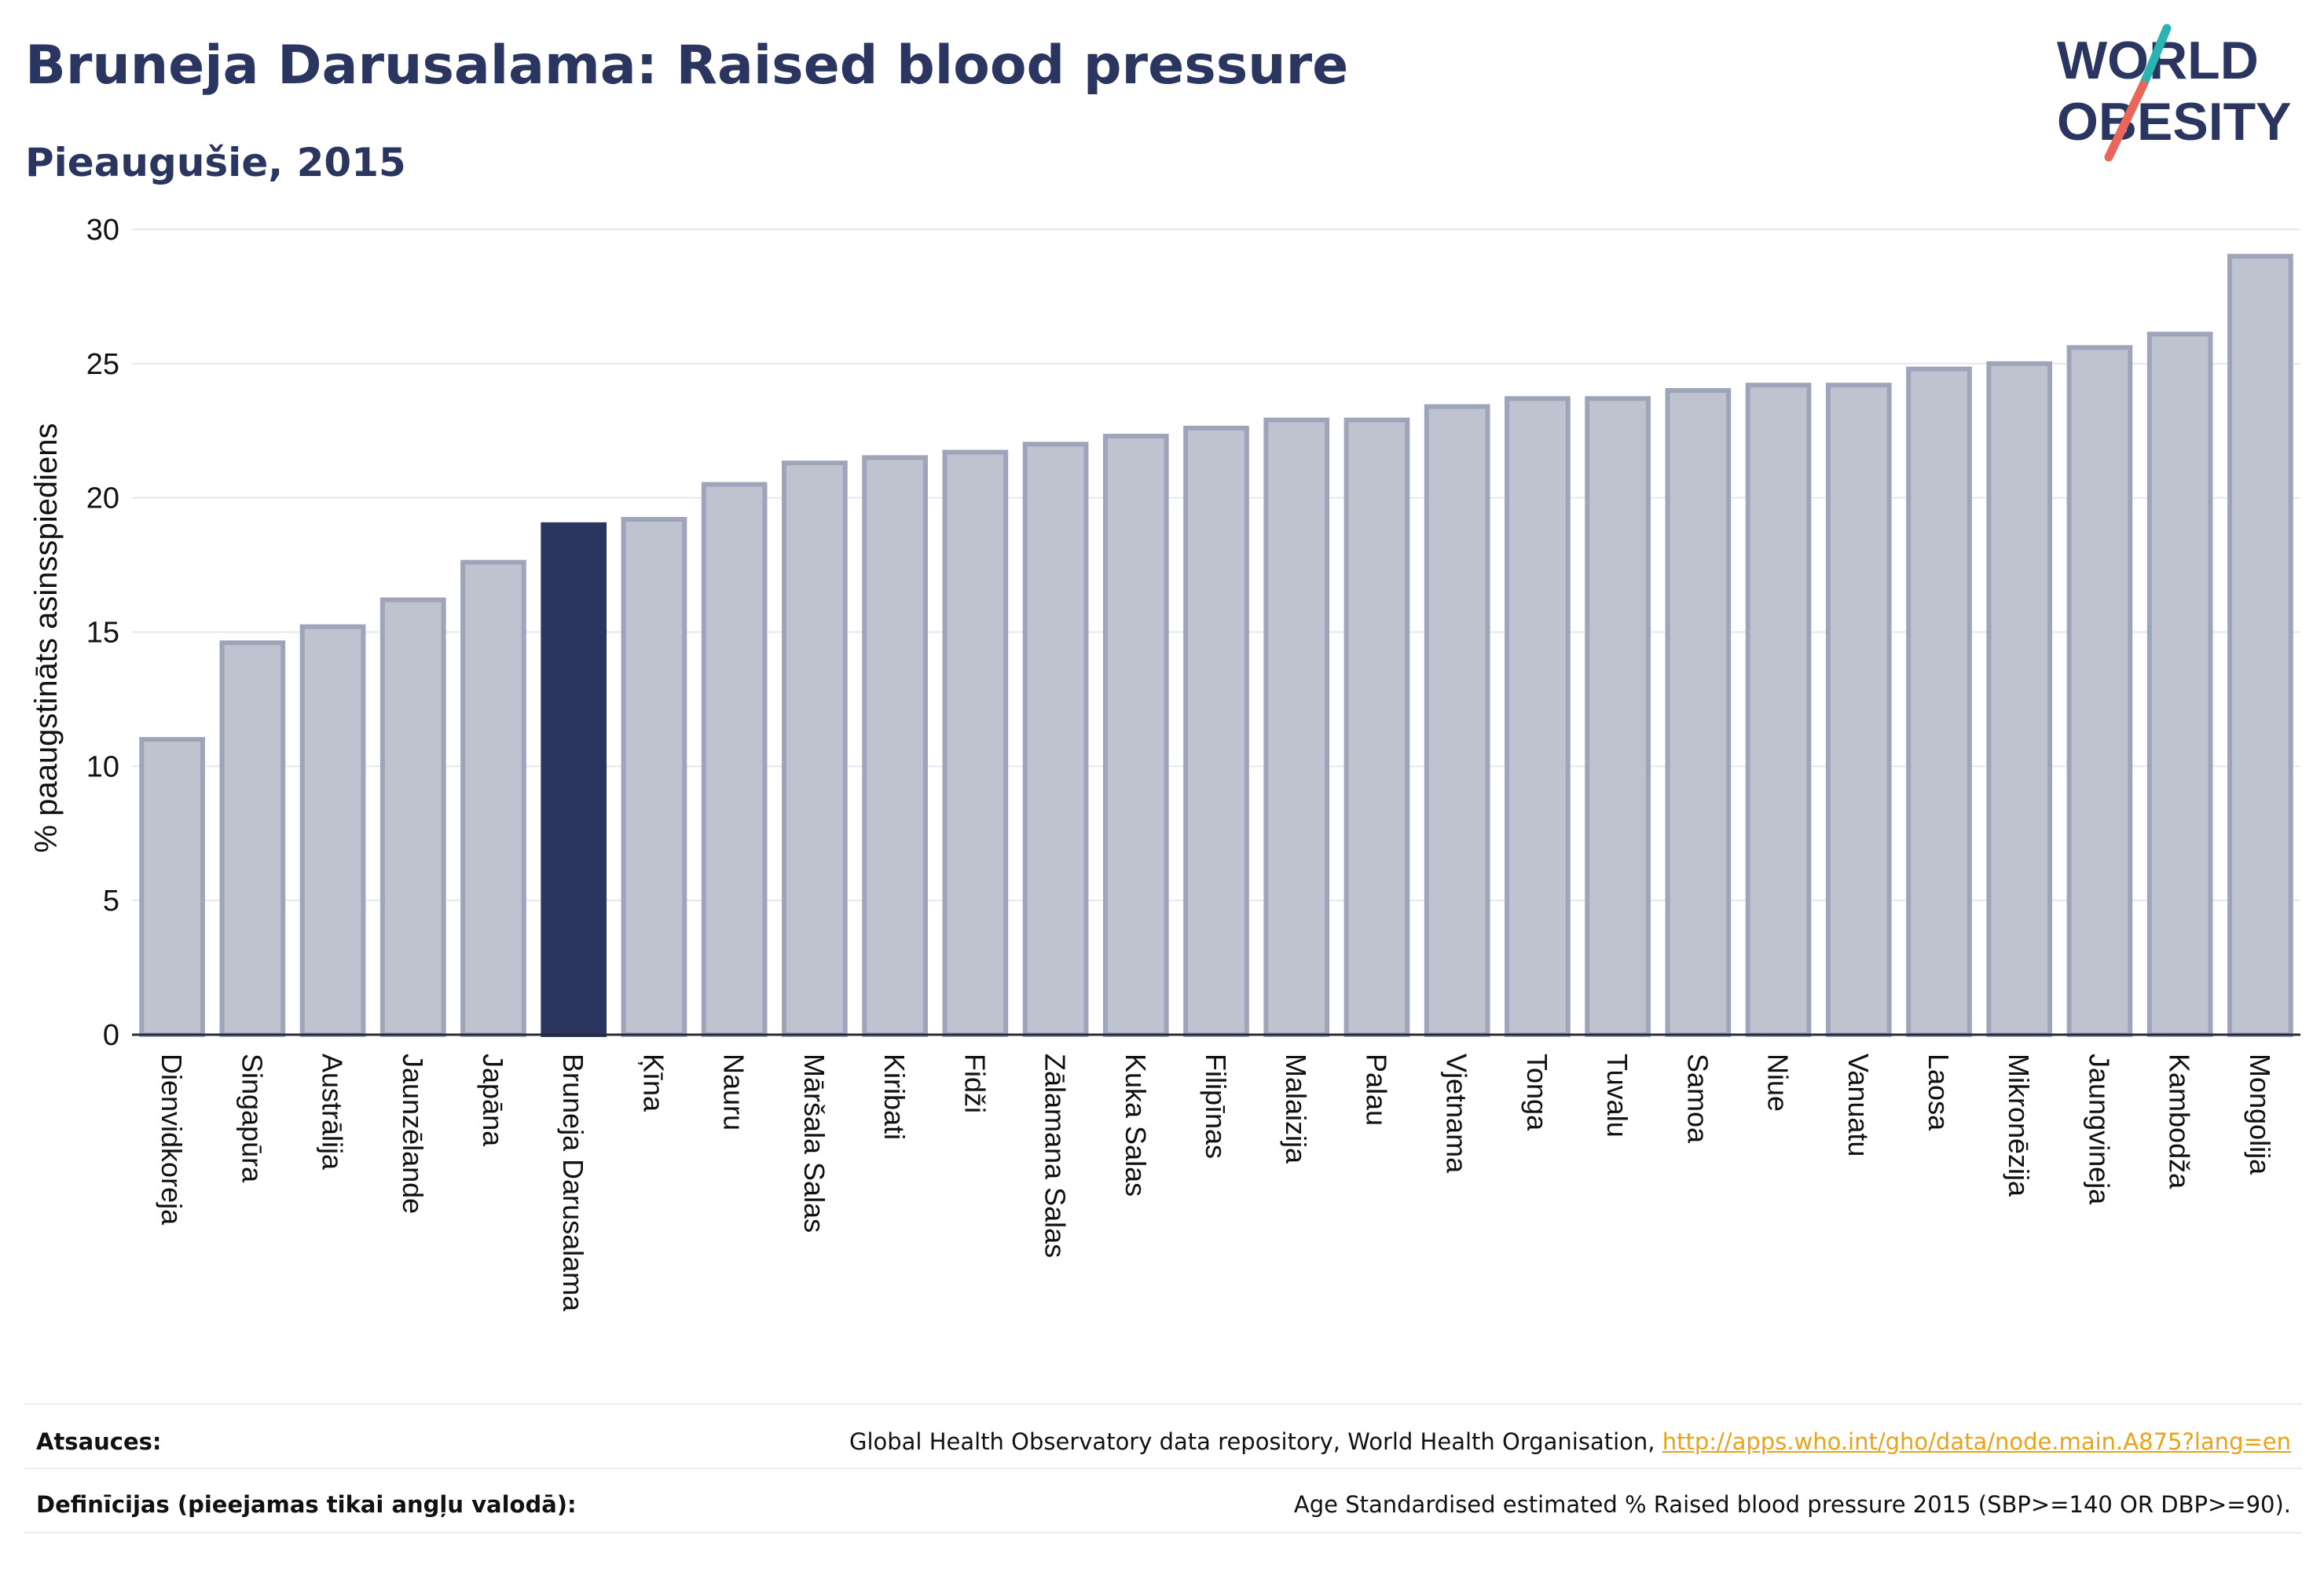 This screenshot has width=2324, height=1576. What do you see at coordinates (2126, 121) in the screenshot?
I see `logo-slash-red` at bounding box center [2126, 121].